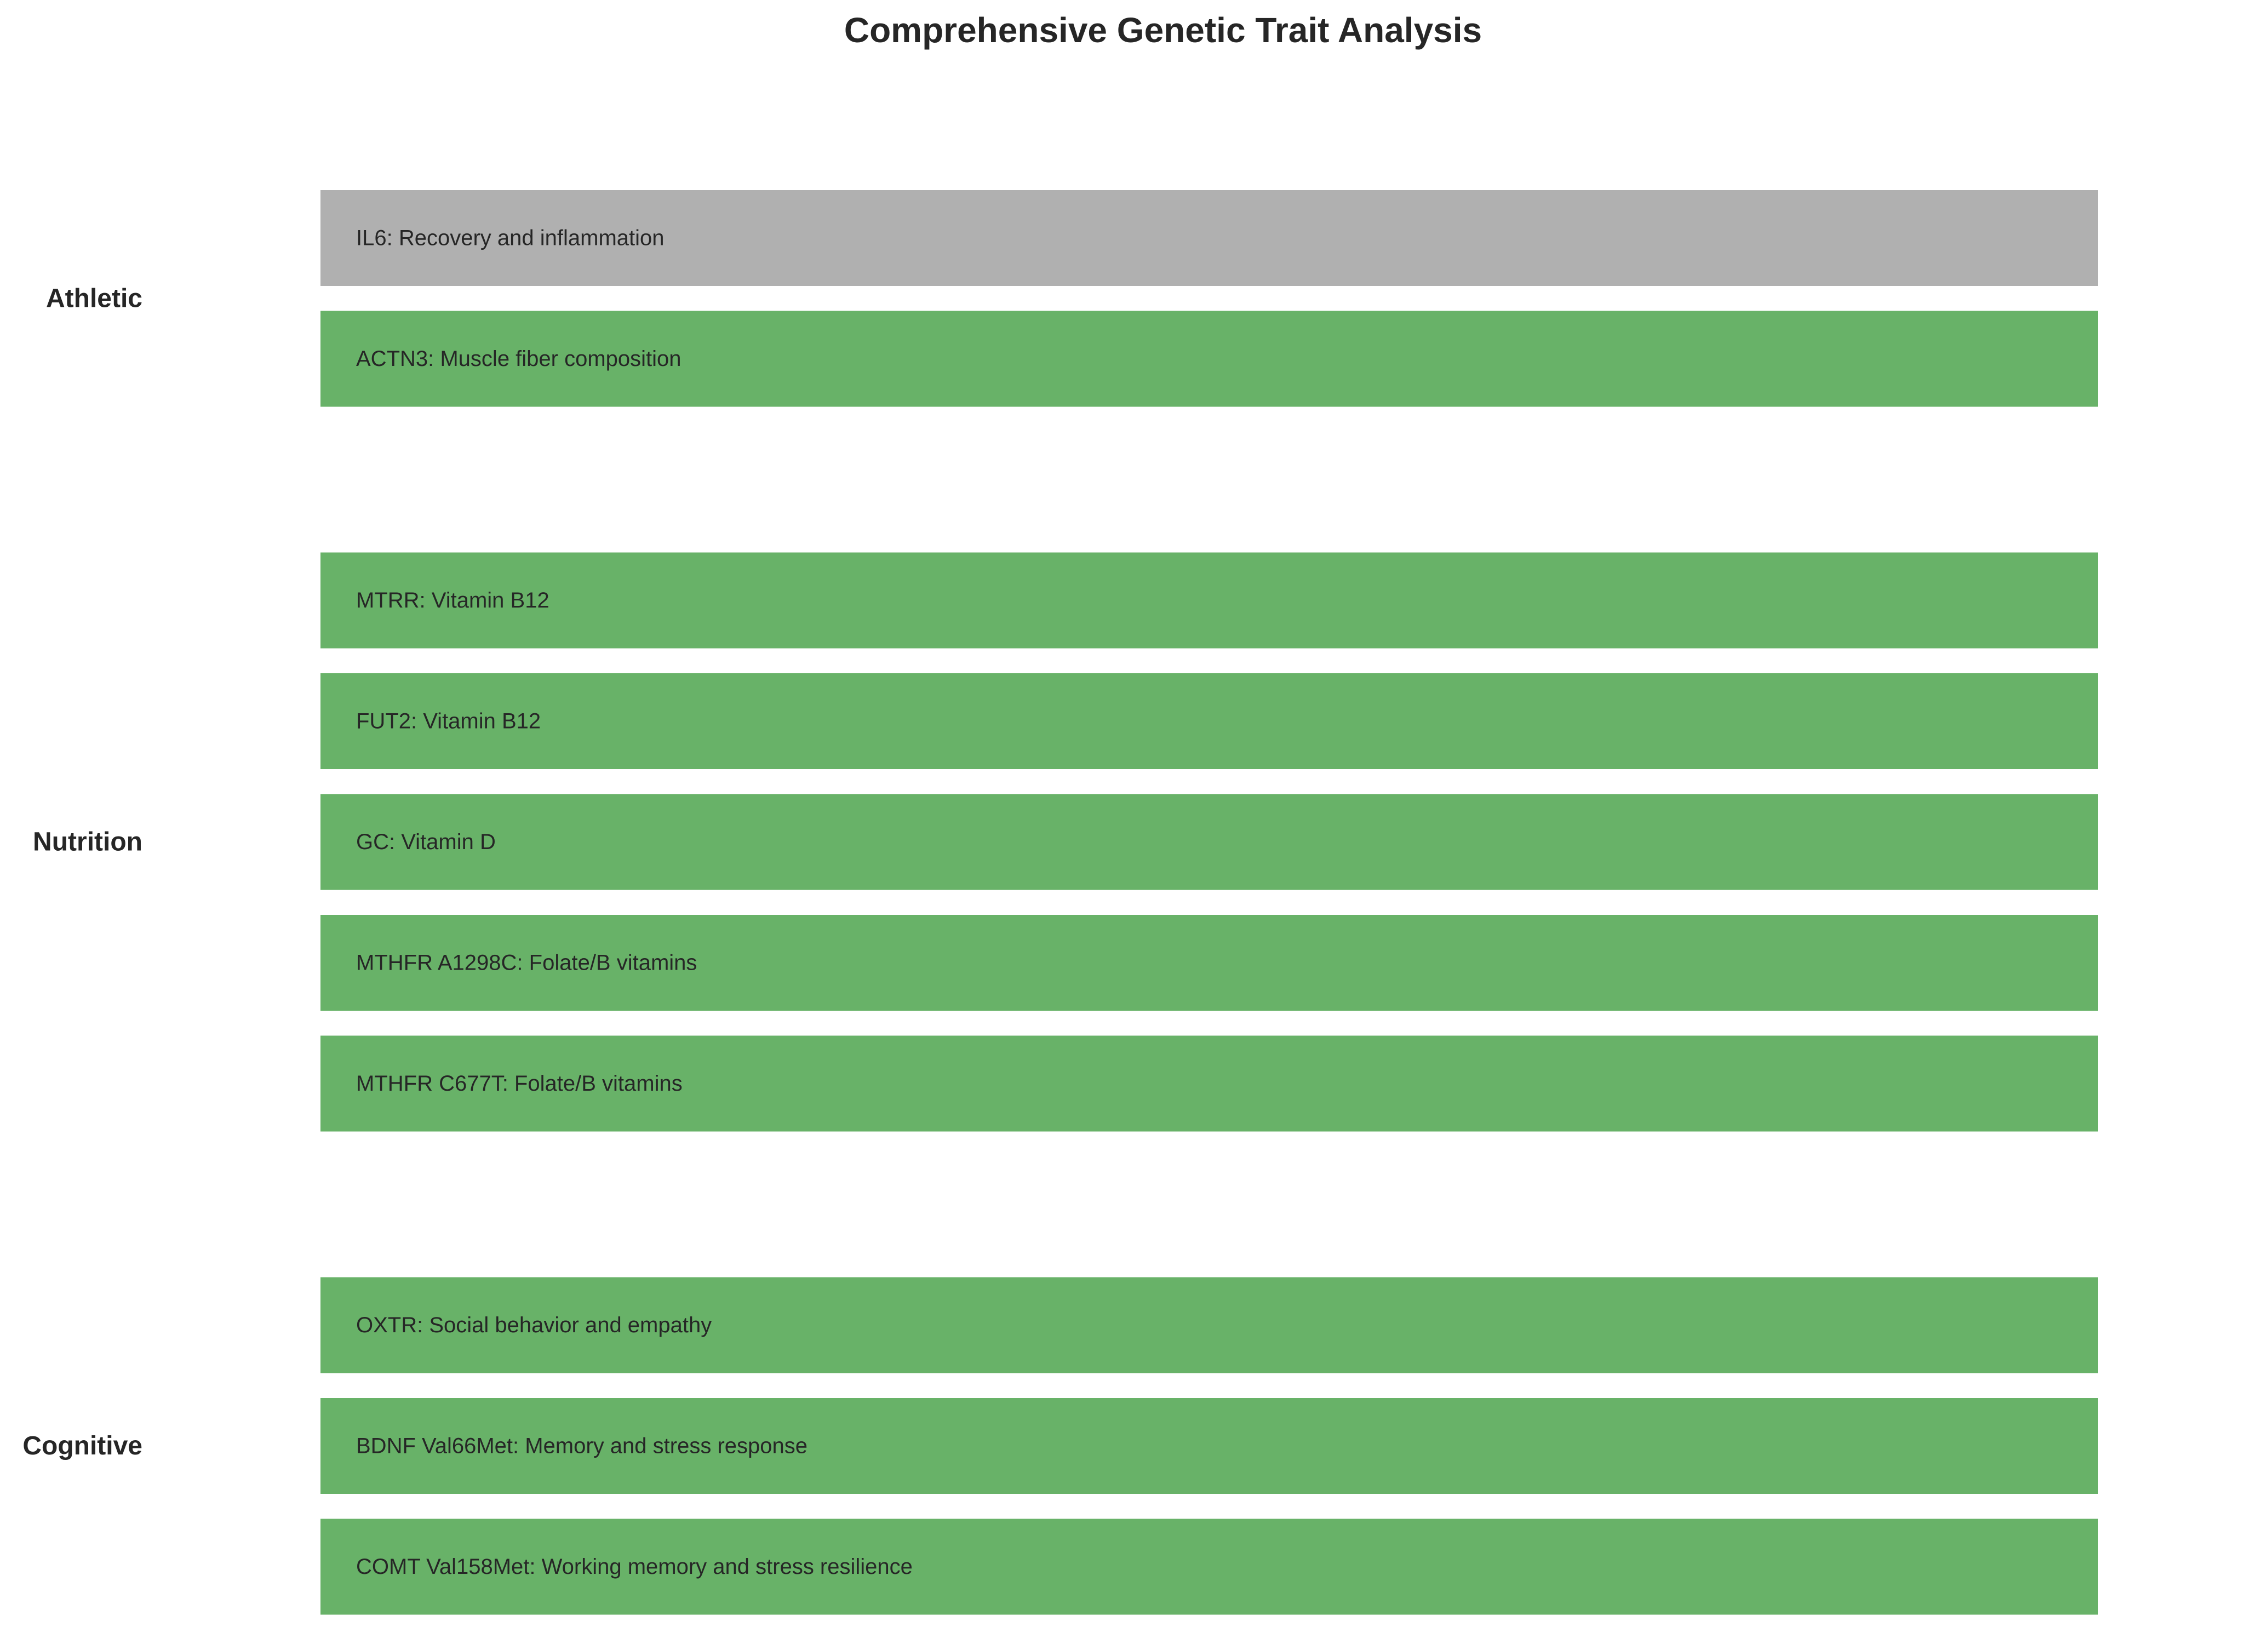 This screenshot has height=1627, width=2268. Describe the element at coordinates (510, 238) in the screenshot. I see `trait-bar-label: IL6: Recovery and inflammation` at that location.